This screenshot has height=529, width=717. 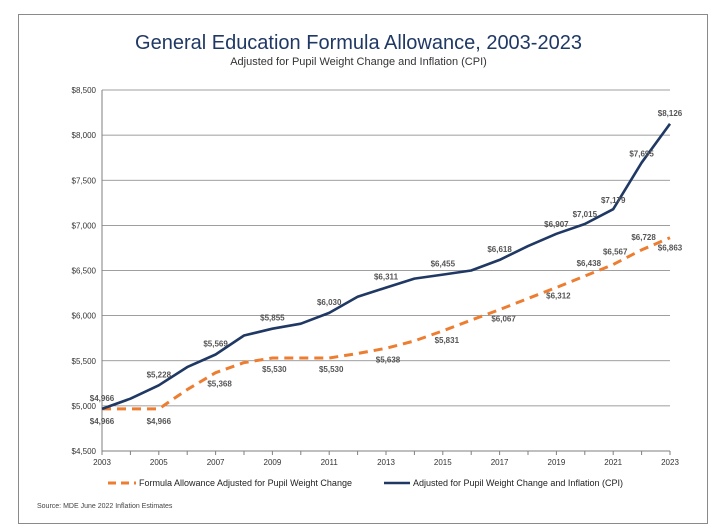 What do you see at coordinates (84, 451) in the screenshot?
I see `y-tick-label: $4,500` at bounding box center [84, 451].